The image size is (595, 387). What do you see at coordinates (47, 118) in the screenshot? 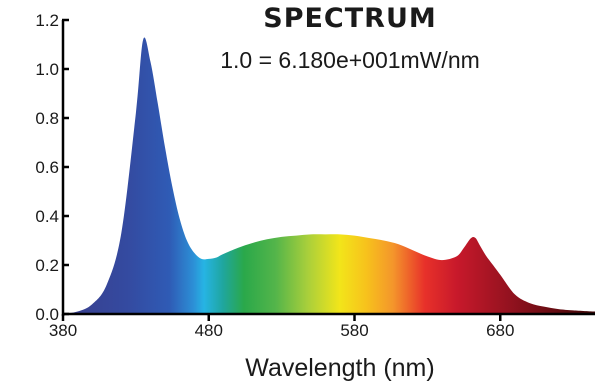
I see `y-tick-label: 0.8` at bounding box center [47, 118].